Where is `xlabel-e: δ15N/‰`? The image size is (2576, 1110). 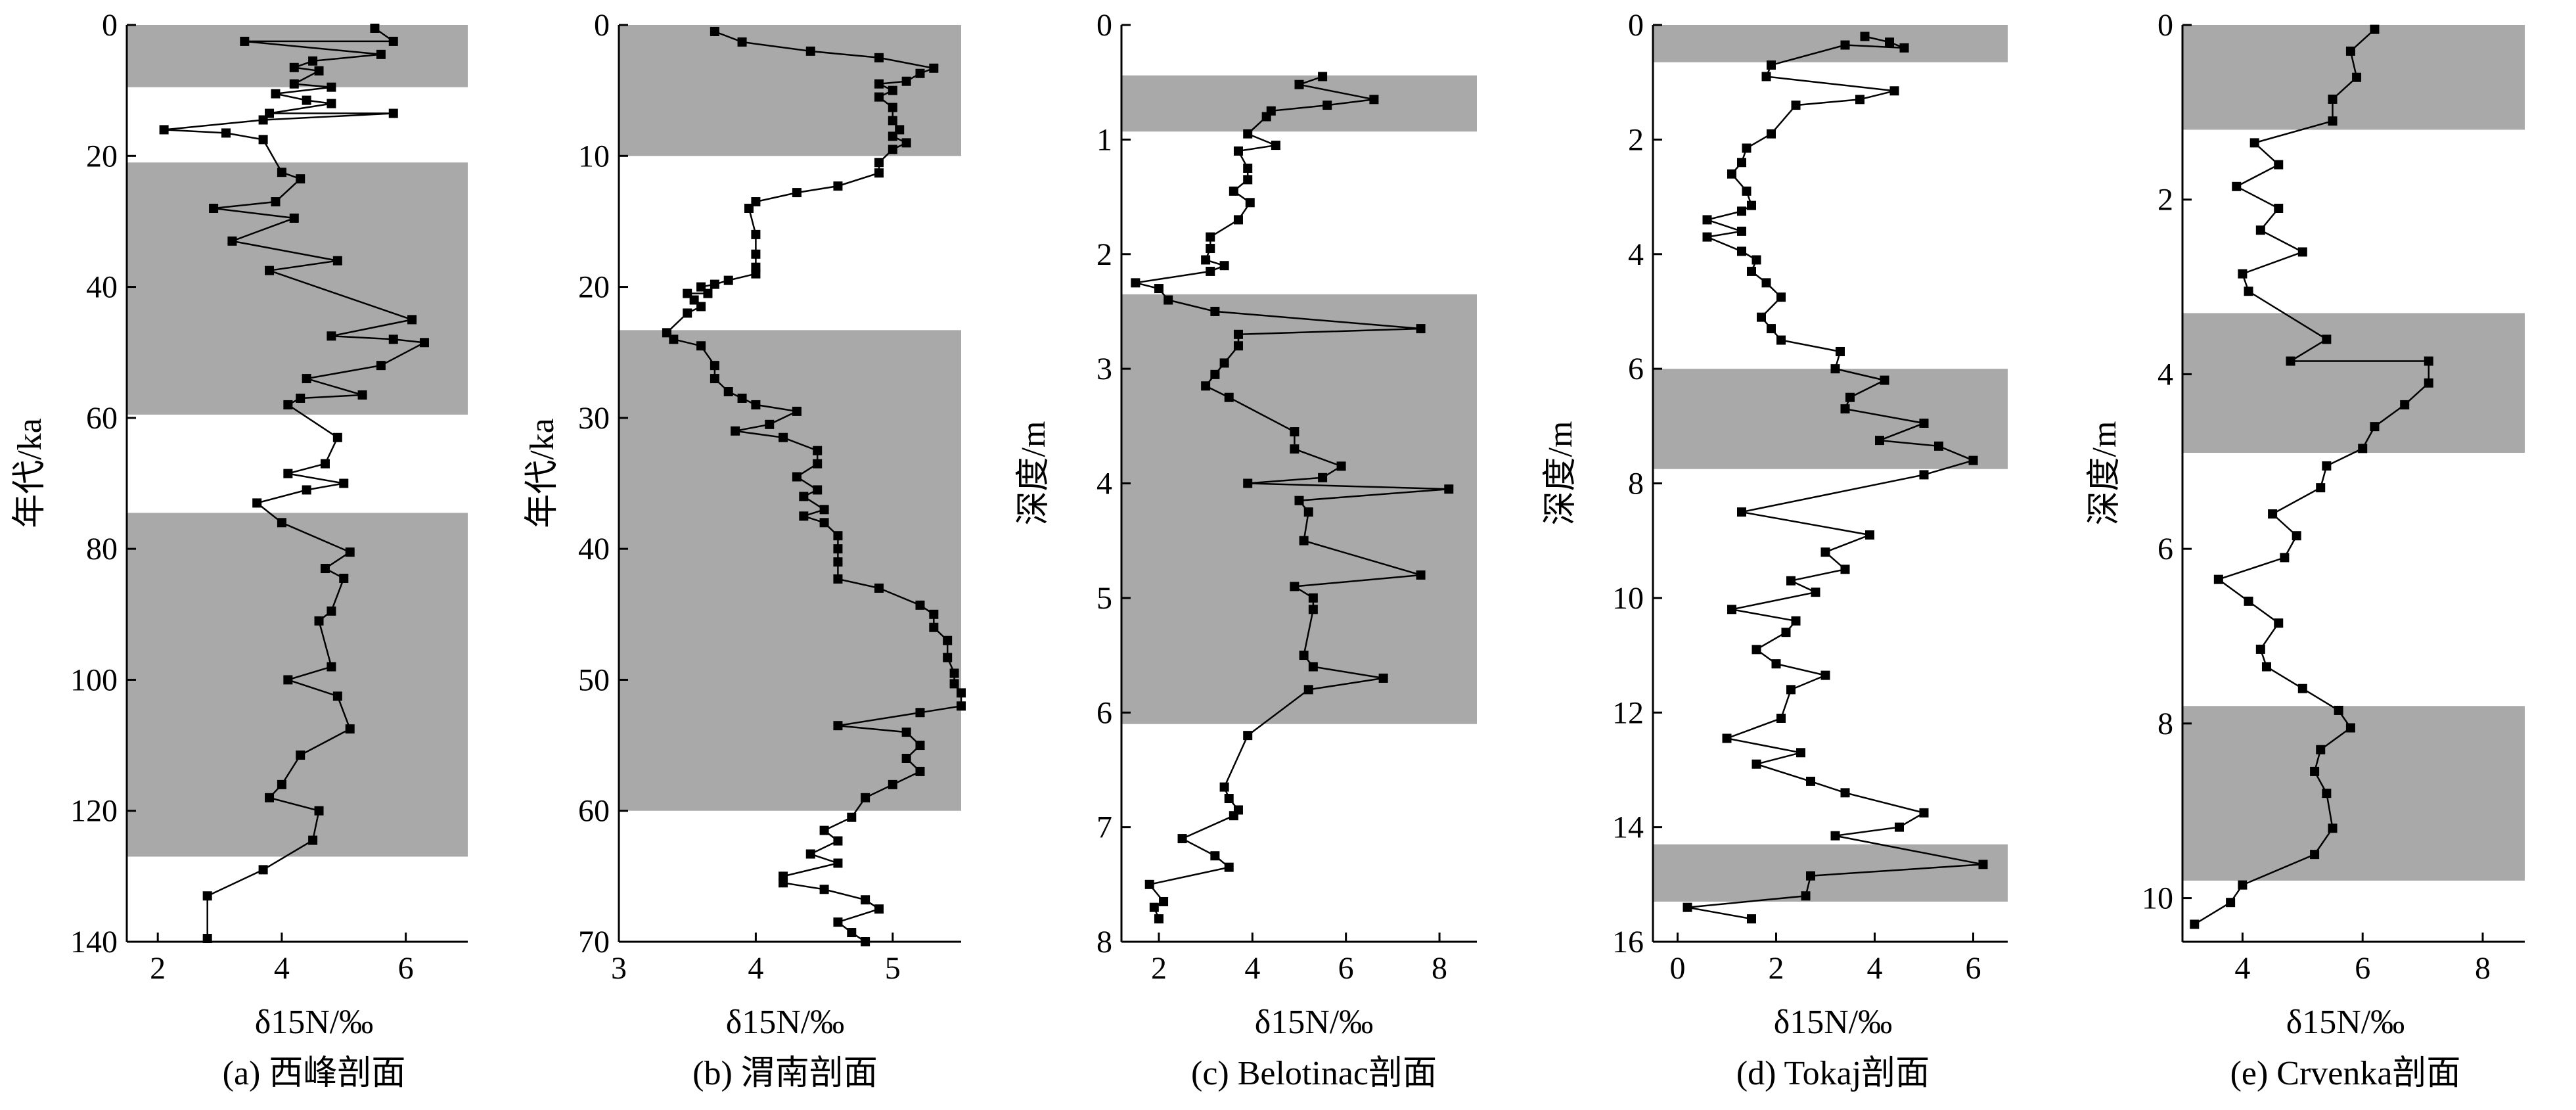
xlabel-e: δ15N/‰ is located at coordinates (2345, 1022).